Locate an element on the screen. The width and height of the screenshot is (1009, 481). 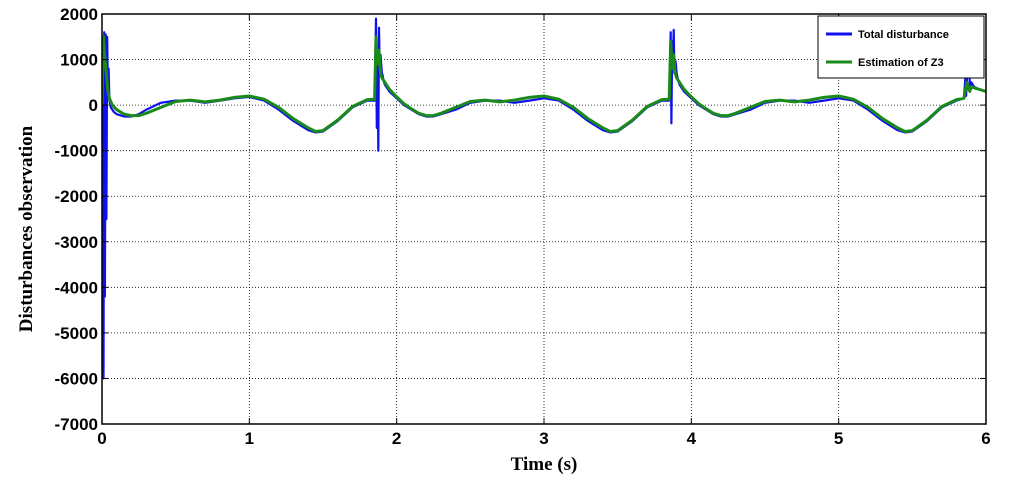
x-tick-label: 0 is located at coordinates (101, 438).